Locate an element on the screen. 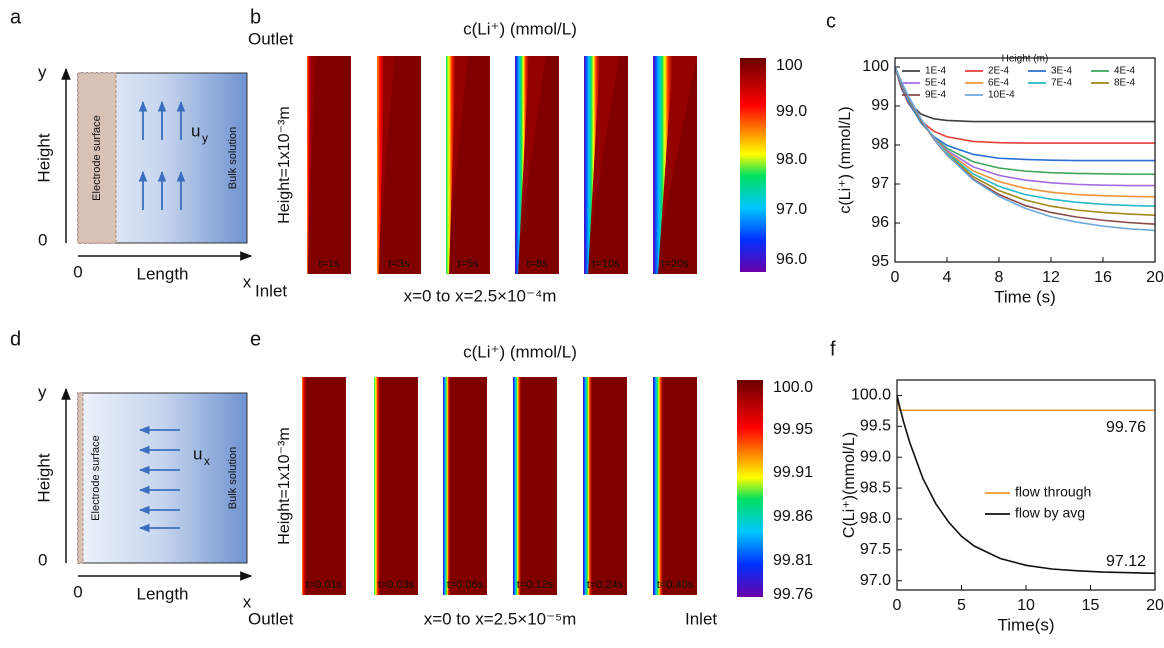 The width and height of the screenshot is (1164, 648). y-tick-label: 97.0 is located at coordinates (875, 580).